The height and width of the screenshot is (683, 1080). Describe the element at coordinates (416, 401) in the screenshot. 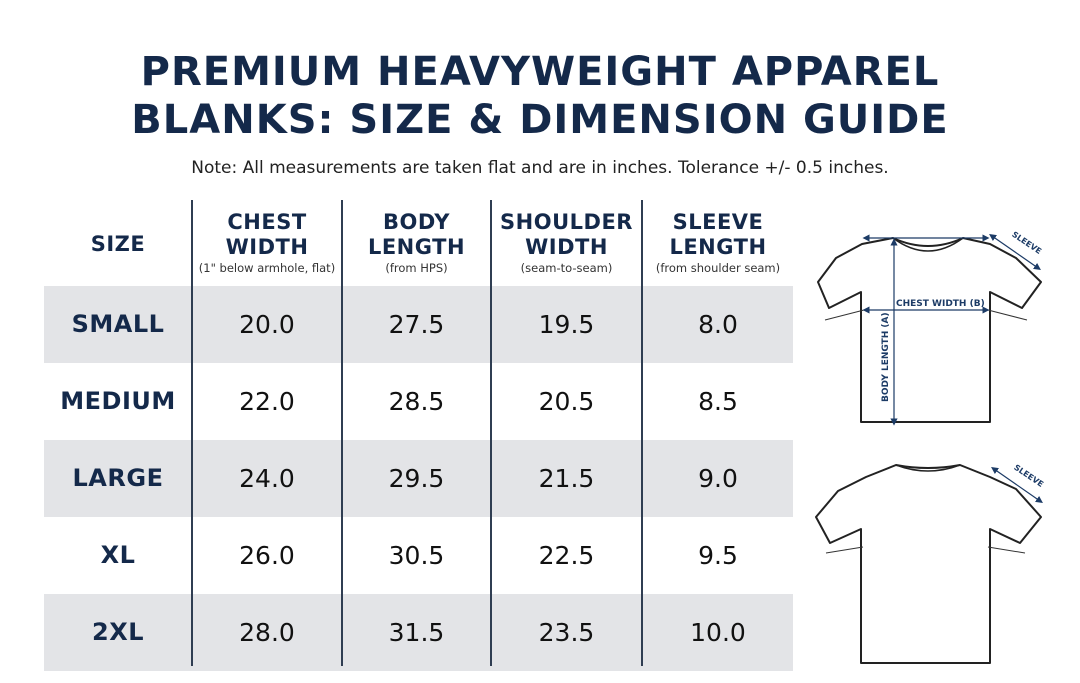

I see `body-cell: 28.5` at that location.